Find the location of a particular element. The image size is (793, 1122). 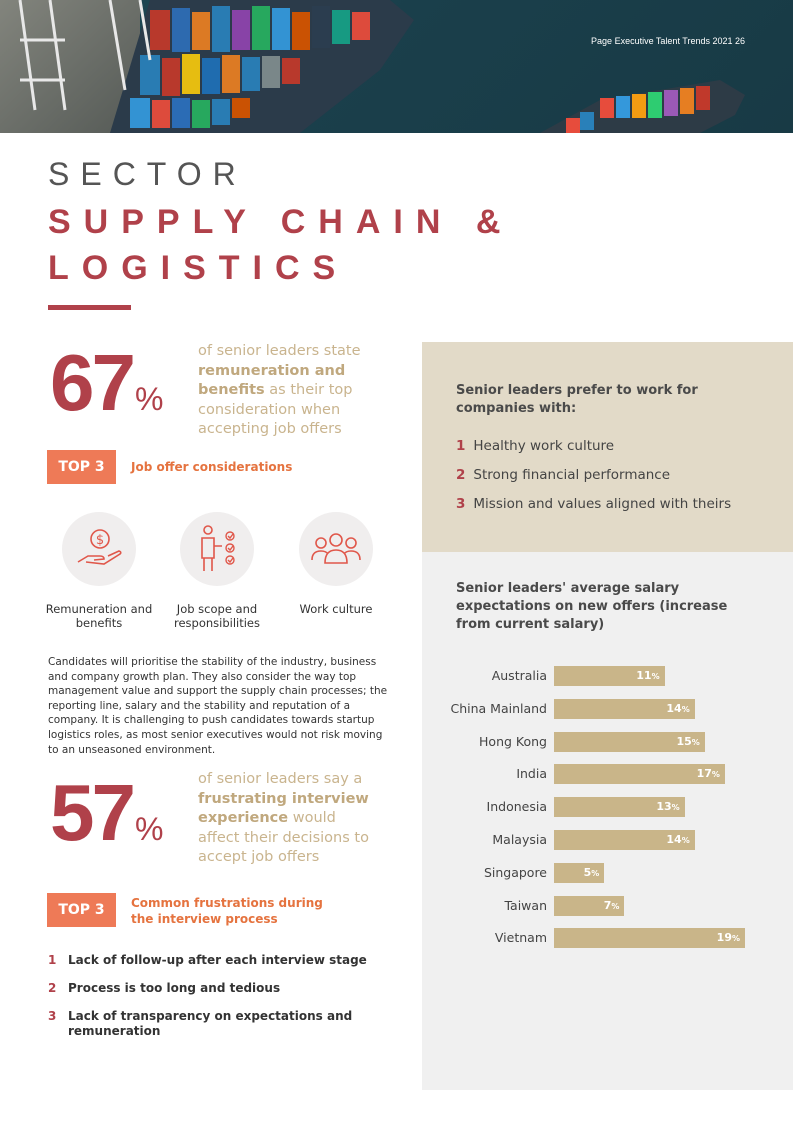

bar-label: Vietnam is located at coordinates (520, 938).